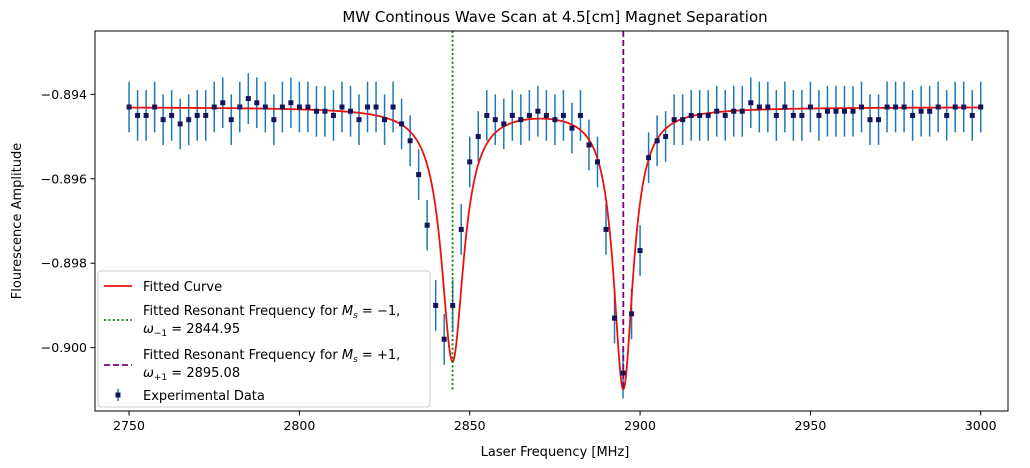 The height and width of the screenshot is (468, 1030). Describe the element at coordinates (204, 396) in the screenshot. I see `legend-data-label: Experimental Data` at that location.